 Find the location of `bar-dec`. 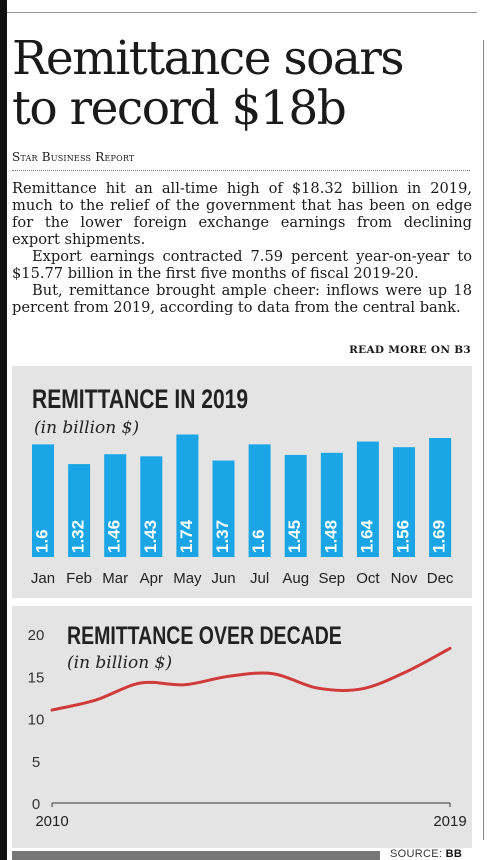

bar-dec is located at coordinates (440, 497).